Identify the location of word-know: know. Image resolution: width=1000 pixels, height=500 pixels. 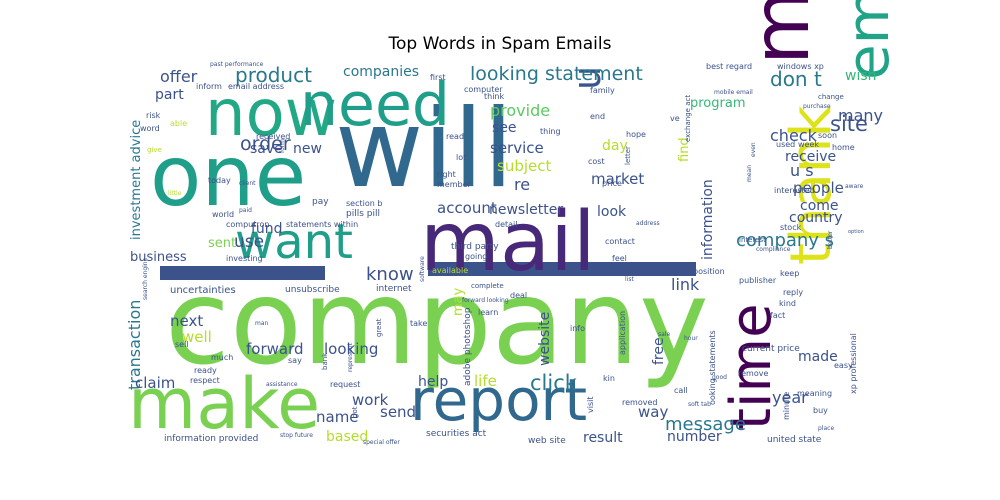
(390, 274).